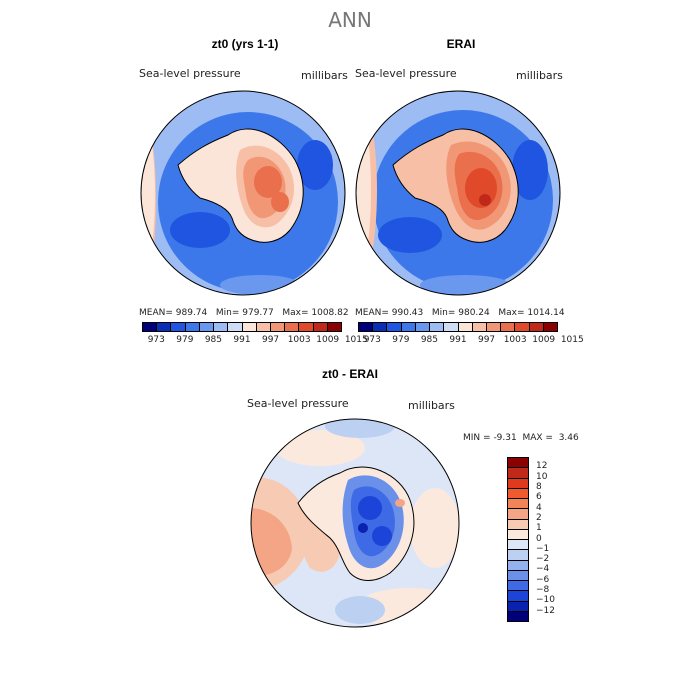 The width and height of the screenshot is (700, 700). What do you see at coordinates (515, 340) in the screenshot?
I see `panel-2-colorbar-tick-label: 1003` at bounding box center [515, 340].